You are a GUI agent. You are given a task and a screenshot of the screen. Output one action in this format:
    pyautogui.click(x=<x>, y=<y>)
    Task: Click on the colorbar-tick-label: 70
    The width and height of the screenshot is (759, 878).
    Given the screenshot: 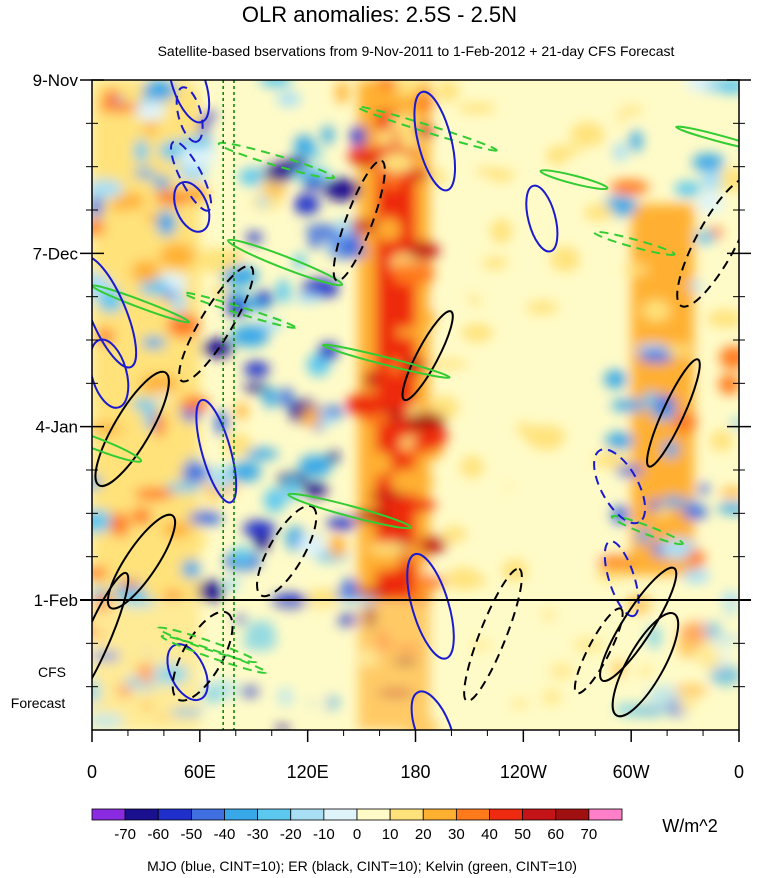 What is the action you would take?
    pyautogui.click(x=589, y=834)
    